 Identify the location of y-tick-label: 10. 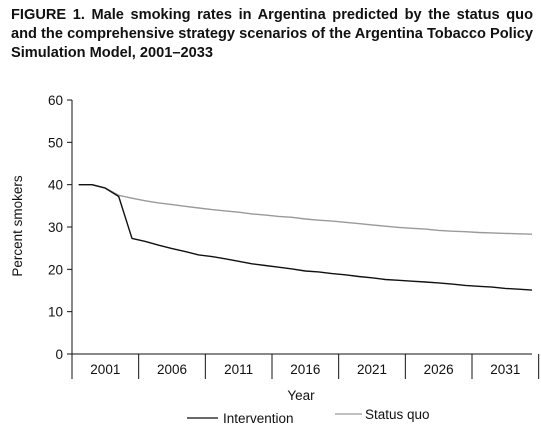
(55, 312).